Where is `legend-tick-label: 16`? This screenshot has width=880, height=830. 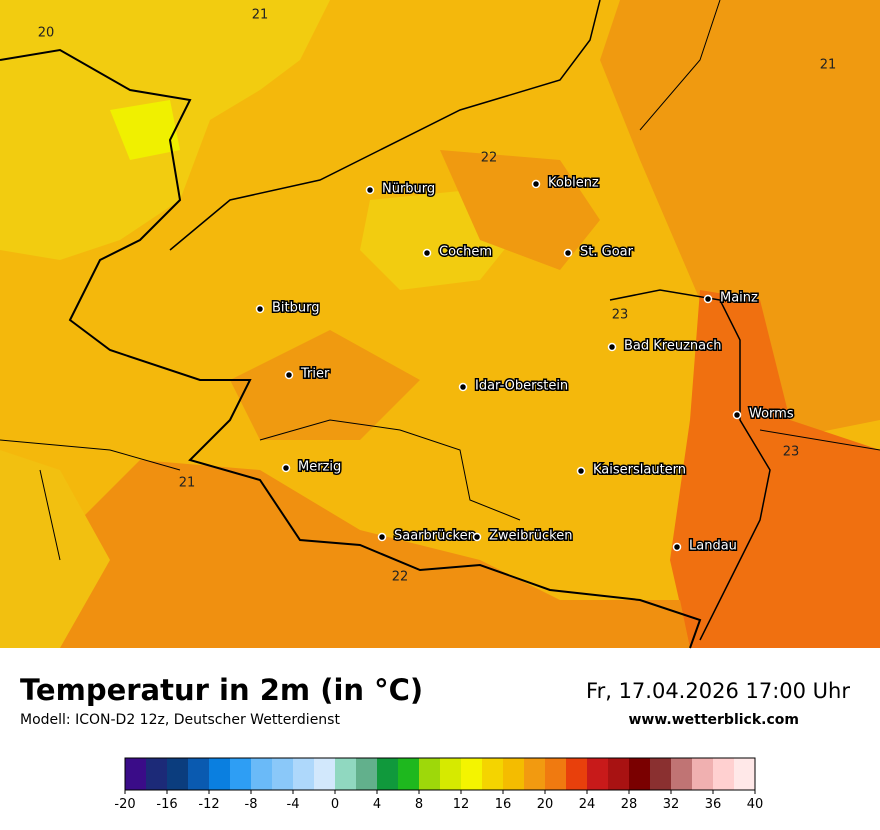 legend-tick-label: 16 is located at coordinates (503, 804).